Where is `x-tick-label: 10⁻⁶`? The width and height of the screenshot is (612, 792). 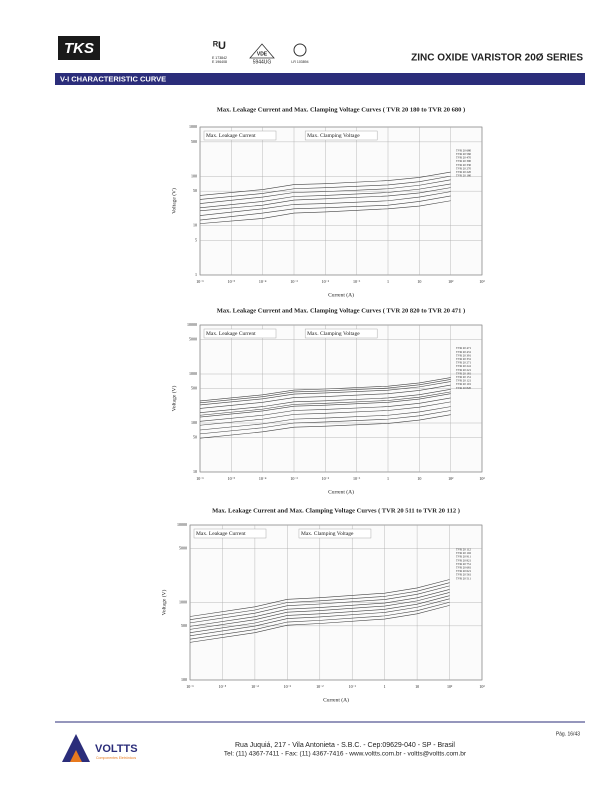 x-tick-label: 10⁻⁶ is located at coordinates (200, 281).